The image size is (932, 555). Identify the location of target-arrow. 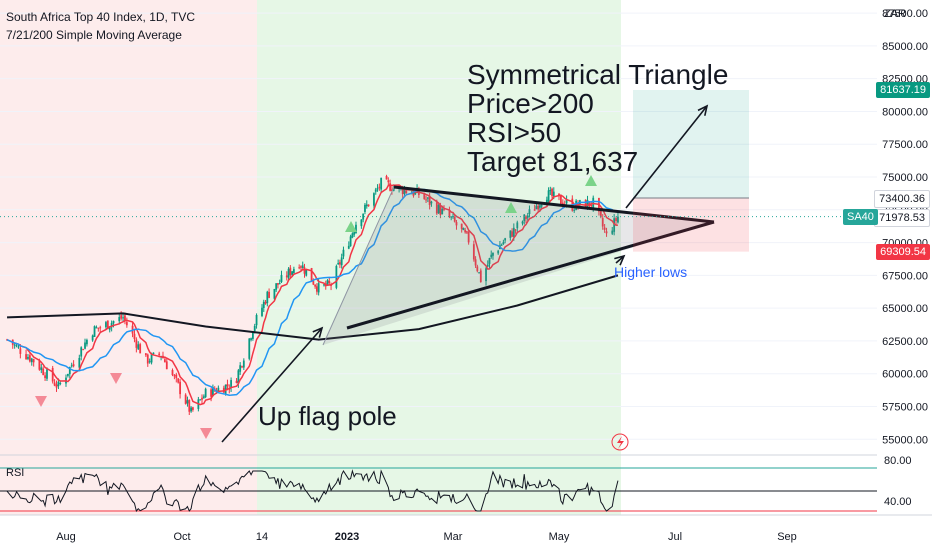
(666, 157).